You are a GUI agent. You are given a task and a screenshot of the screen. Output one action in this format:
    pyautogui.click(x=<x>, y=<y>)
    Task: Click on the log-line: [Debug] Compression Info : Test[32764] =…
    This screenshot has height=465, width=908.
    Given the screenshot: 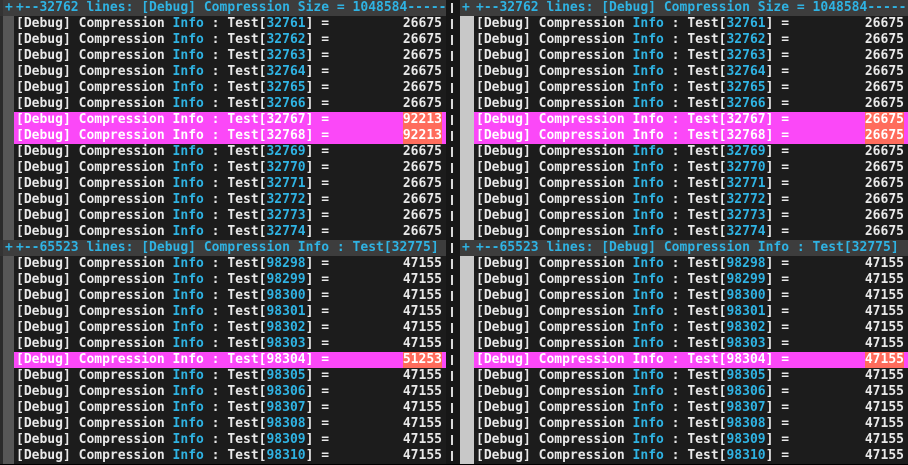 What is the action you would take?
    pyautogui.click(x=691, y=72)
    